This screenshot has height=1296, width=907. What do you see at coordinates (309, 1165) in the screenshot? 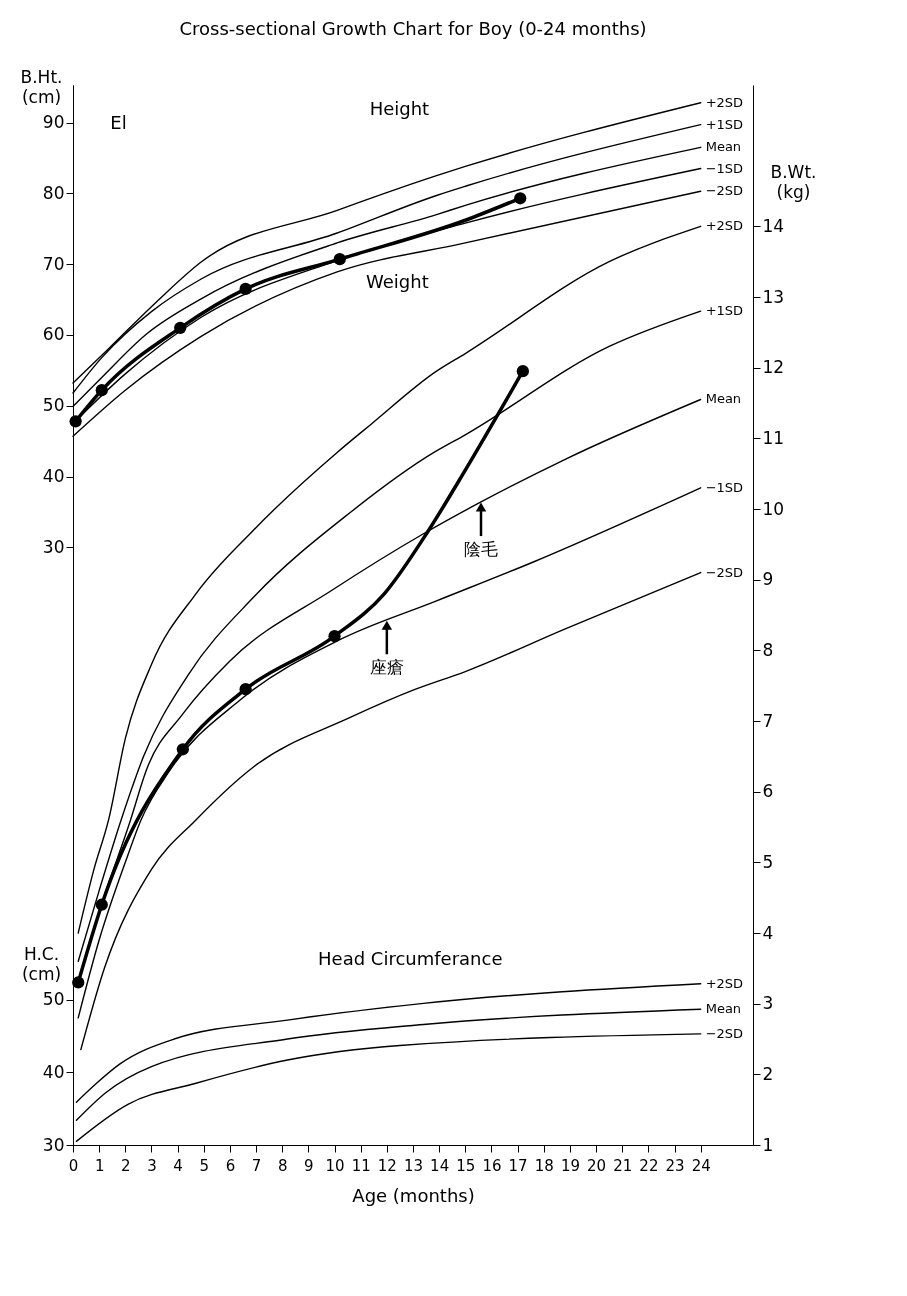
I see `x-tick-label: 9` at bounding box center [309, 1165].